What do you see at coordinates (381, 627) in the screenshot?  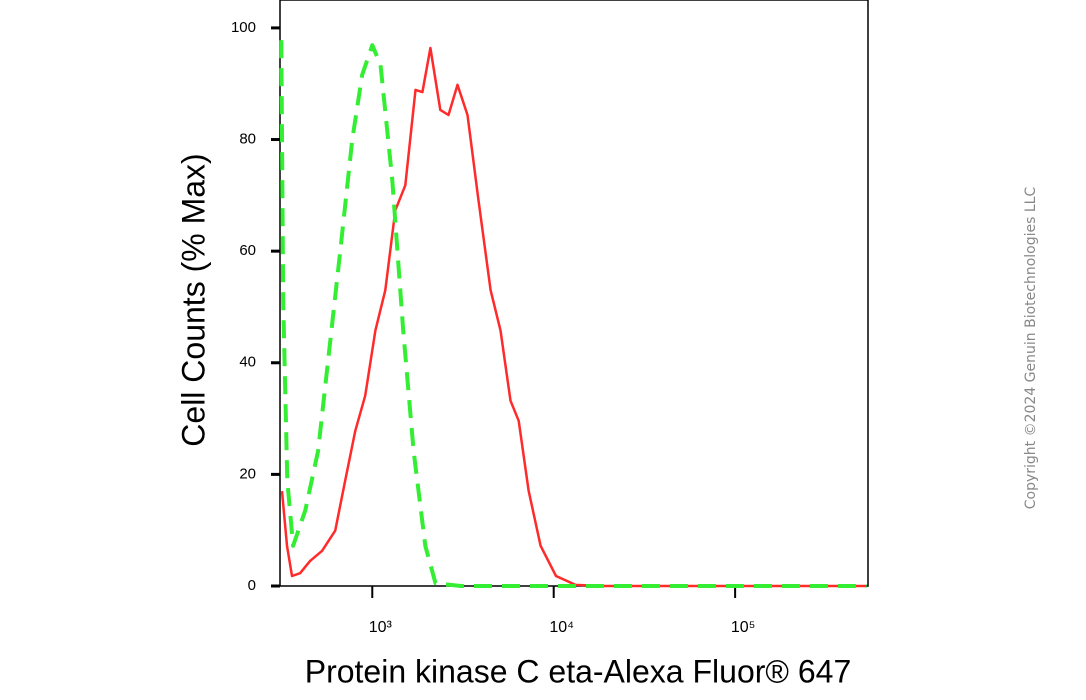 I see `x-tick-label: 10³` at bounding box center [381, 627].